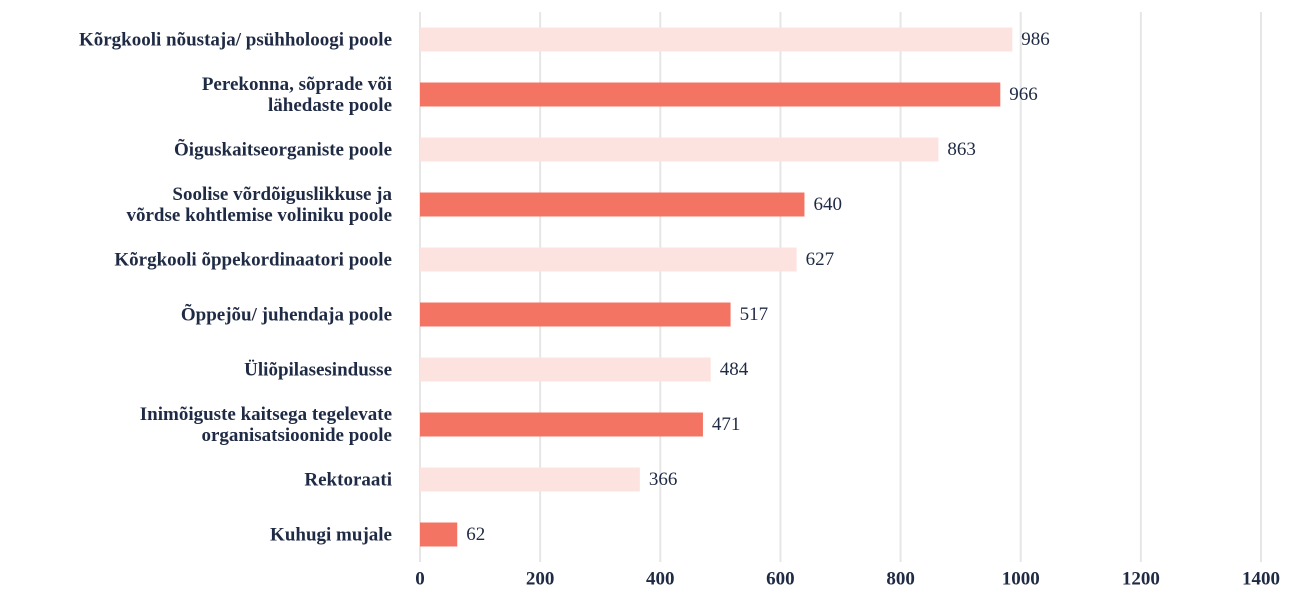 Image resolution: width=1295 pixels, height=591 pixels. Describe the element at coordinates (253, 259) in the screenshot. I see `category-label: Kõrgkooli õppekordinaatori poole` at that location.